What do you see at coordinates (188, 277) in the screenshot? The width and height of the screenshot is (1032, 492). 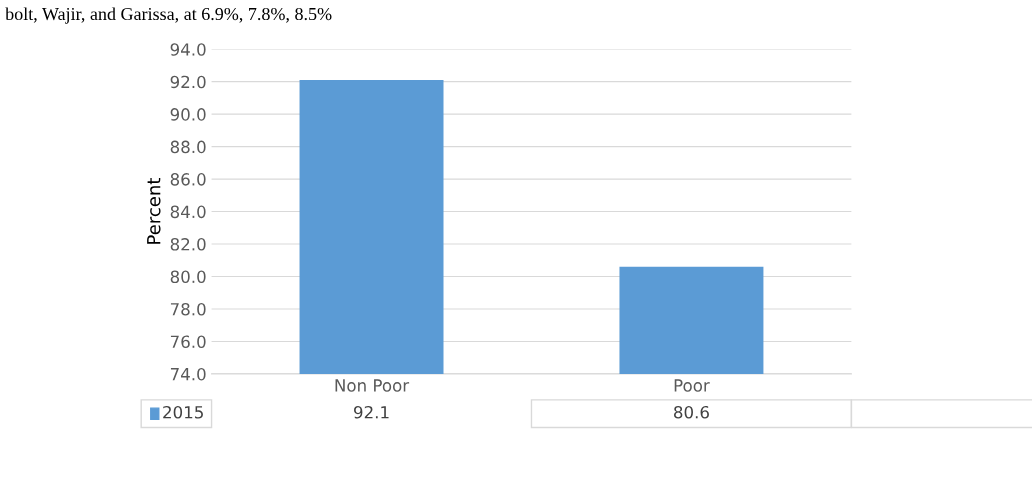 I see `y-tick-label: 80.0` at bounding box center [188, 277].